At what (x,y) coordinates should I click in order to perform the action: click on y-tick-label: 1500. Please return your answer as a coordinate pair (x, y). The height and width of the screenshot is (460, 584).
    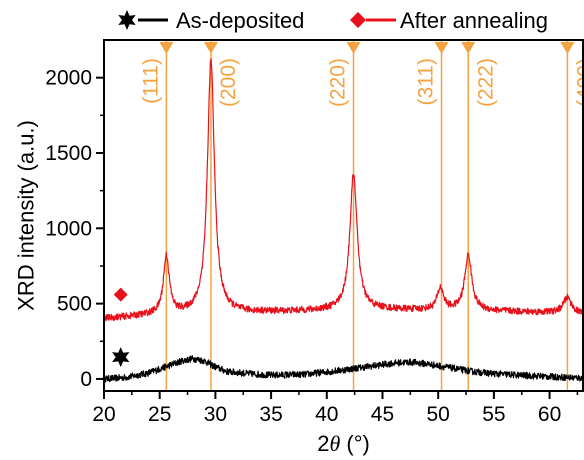
    Looking at the image, I should click on (68, 153).